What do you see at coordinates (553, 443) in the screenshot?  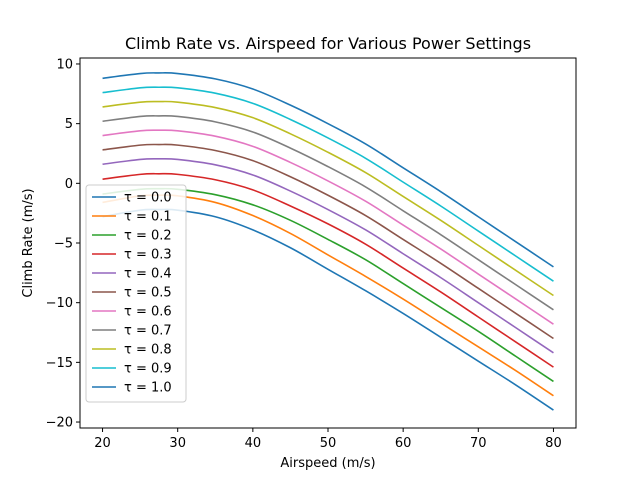 I see `x-tick-label: 80` at bounding box center [553, 443].